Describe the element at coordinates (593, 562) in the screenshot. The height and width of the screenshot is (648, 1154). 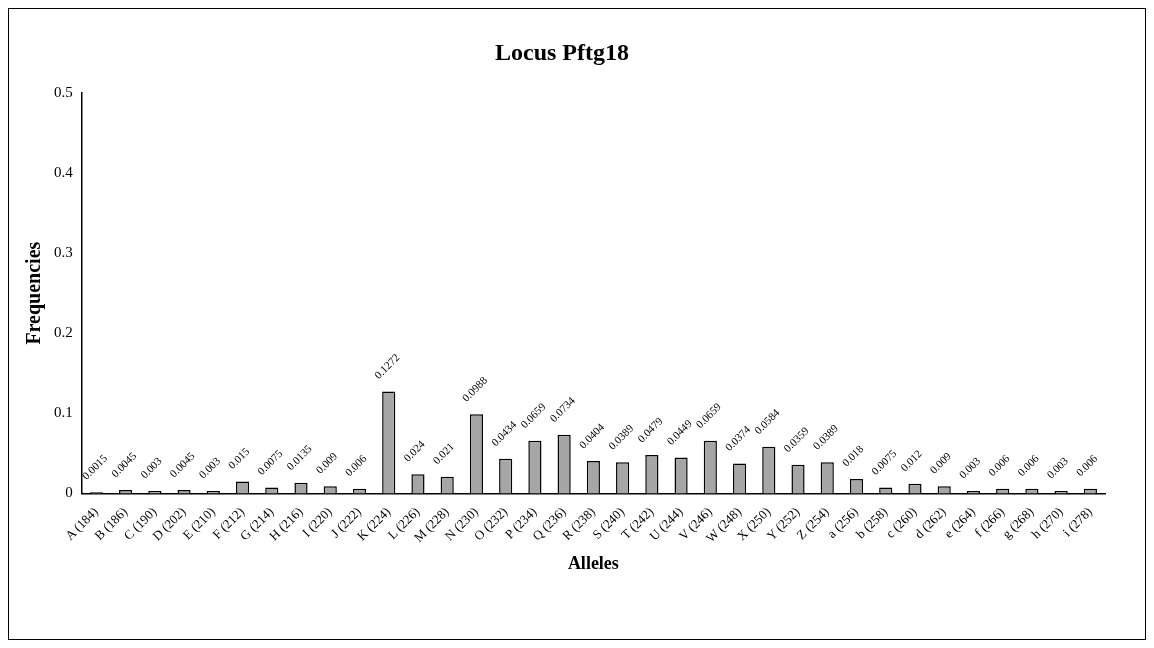
I see `x-axis-title: Alleles` at that location.